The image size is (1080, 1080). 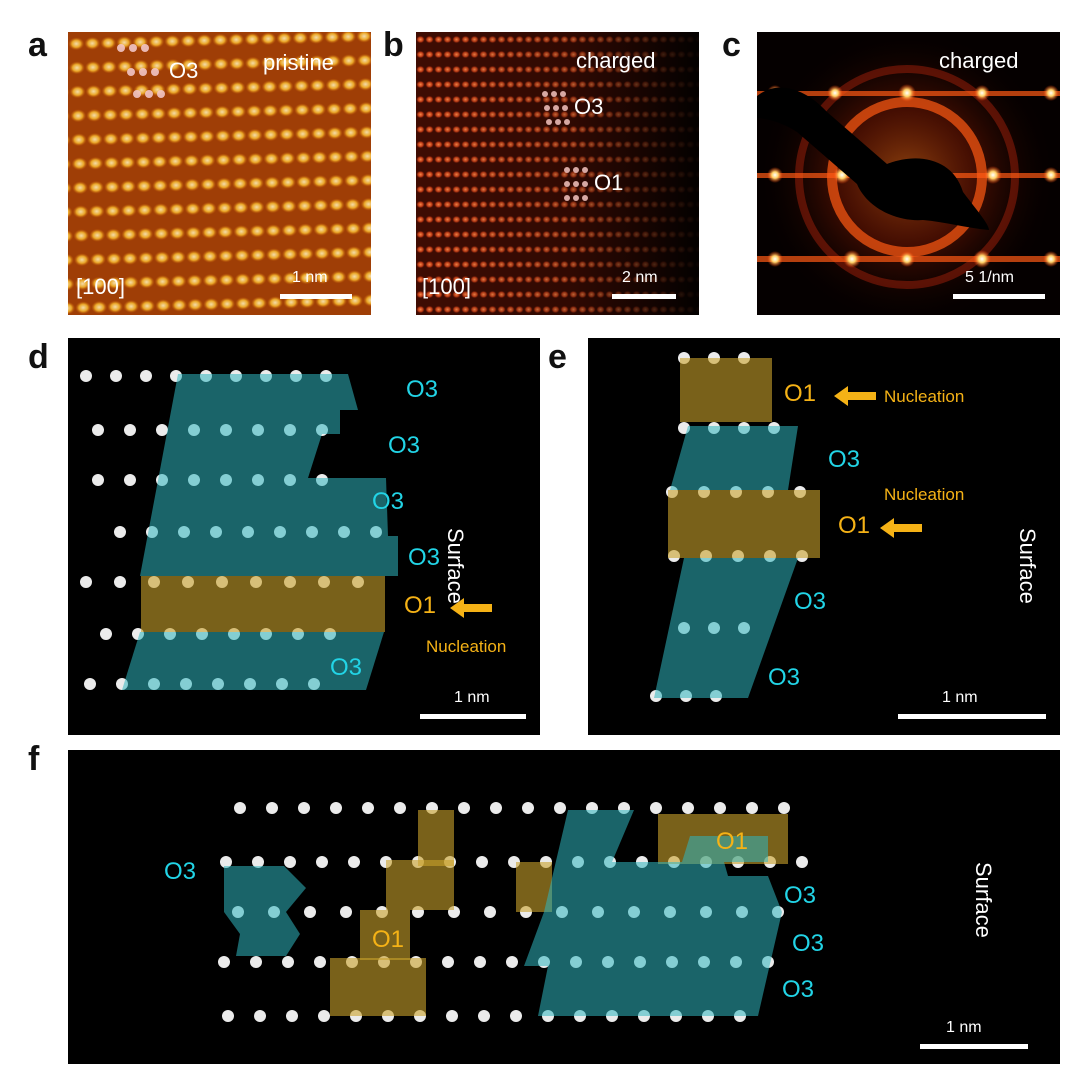 I want to click on scale-bar-label: 2 nm, so click(x=640, y=277).